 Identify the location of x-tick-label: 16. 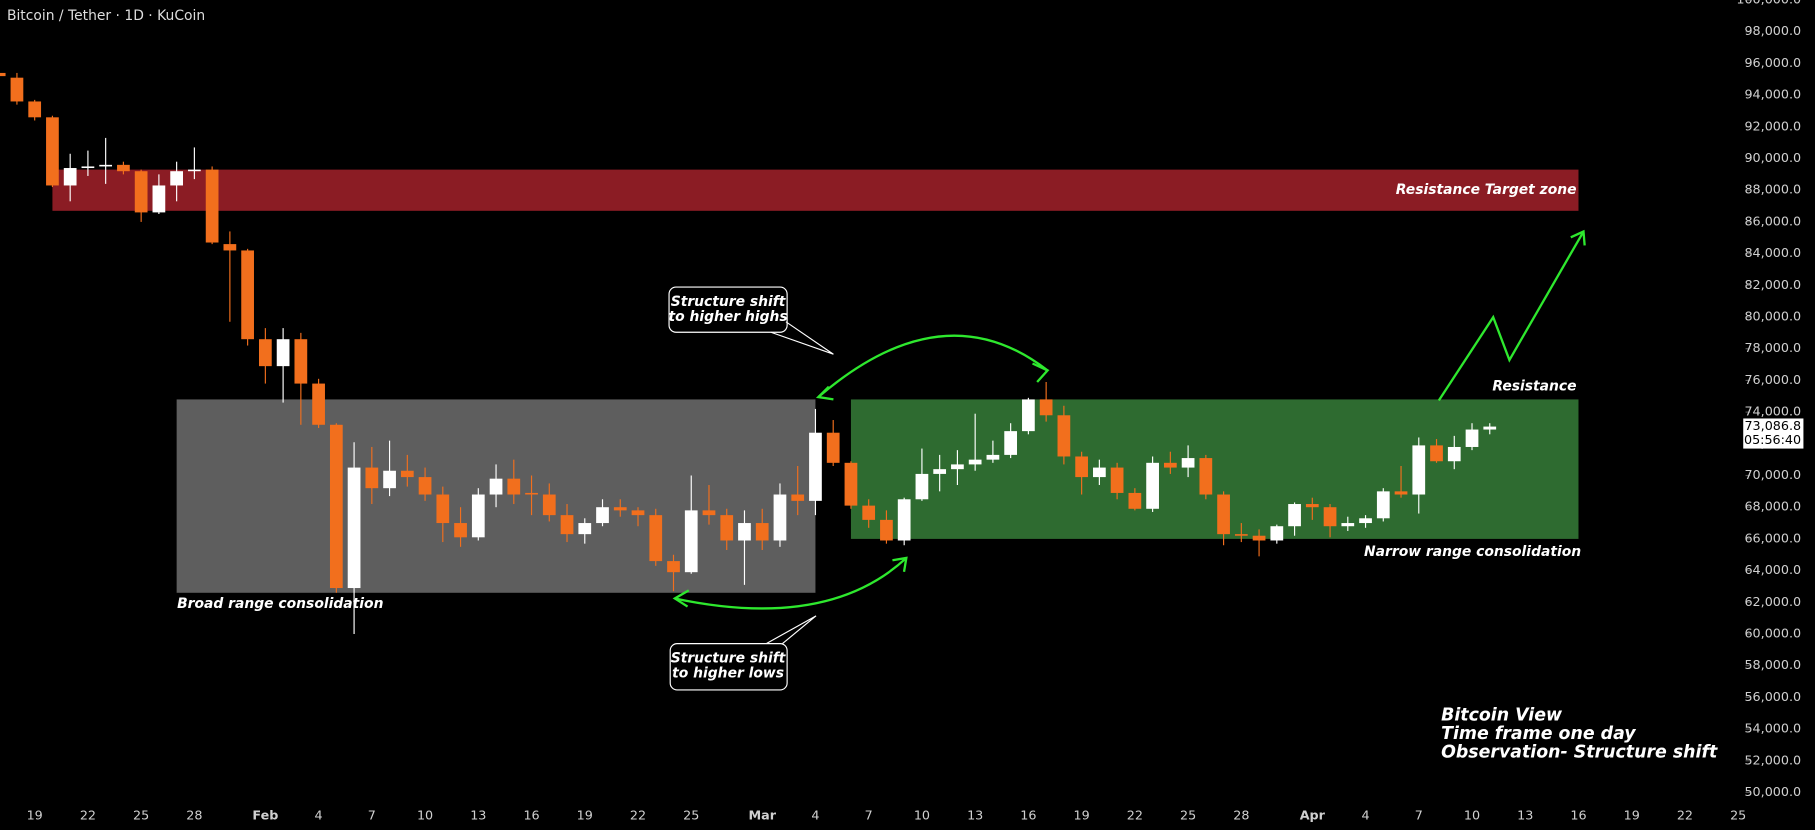
(1578, 816).